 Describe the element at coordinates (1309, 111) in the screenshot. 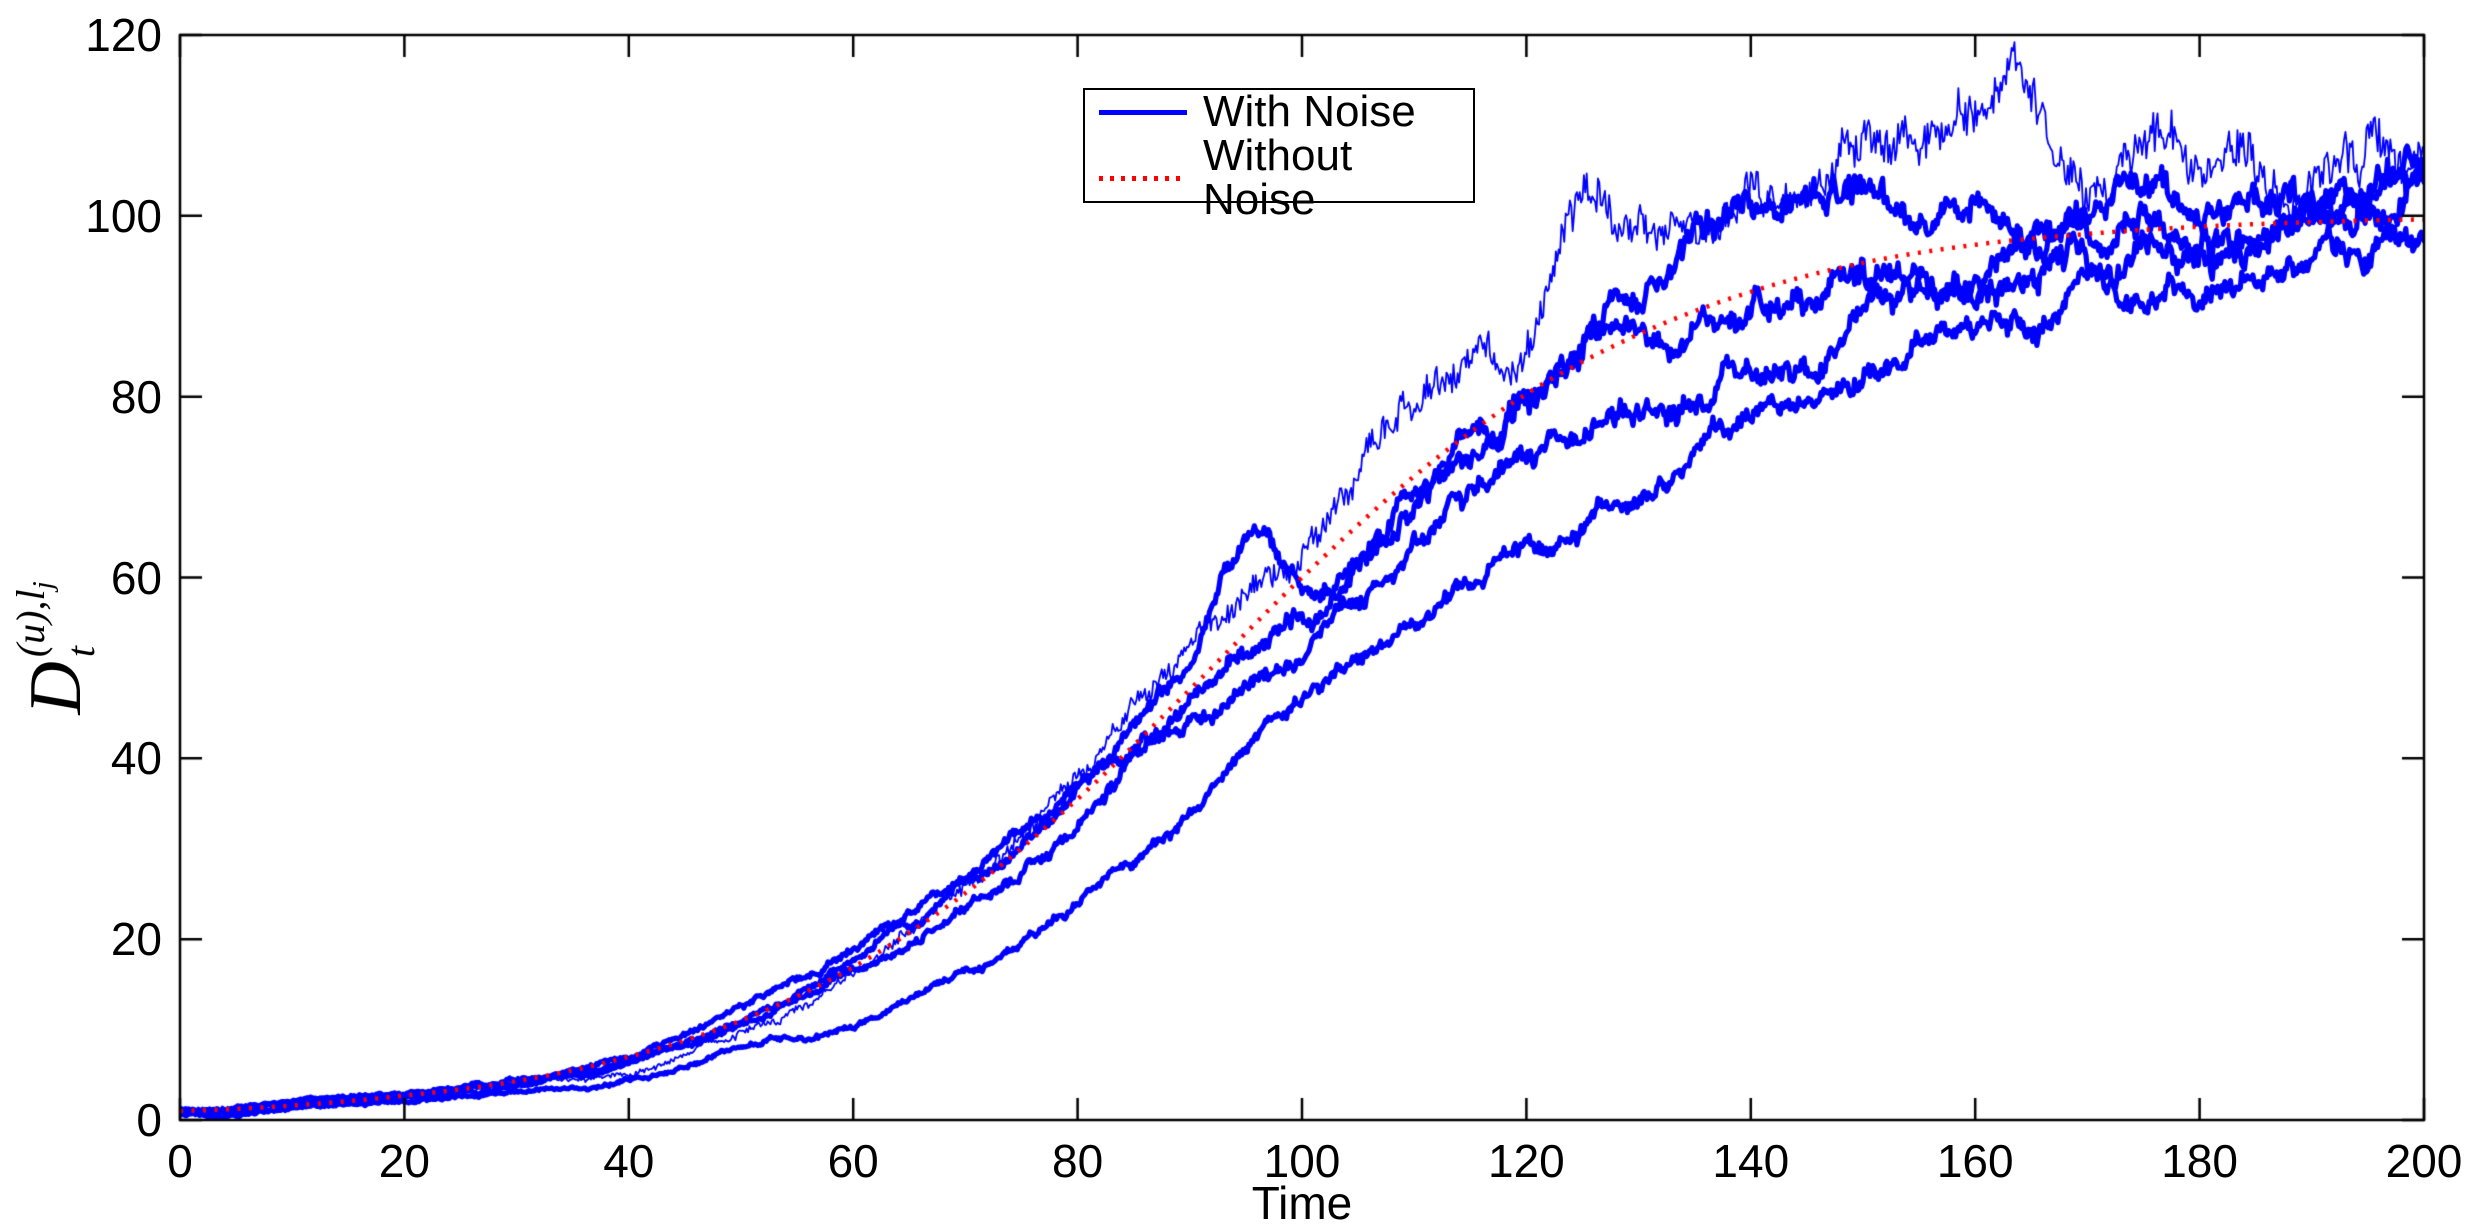

I see `legend-label-with-noise: With Noise` at that location.